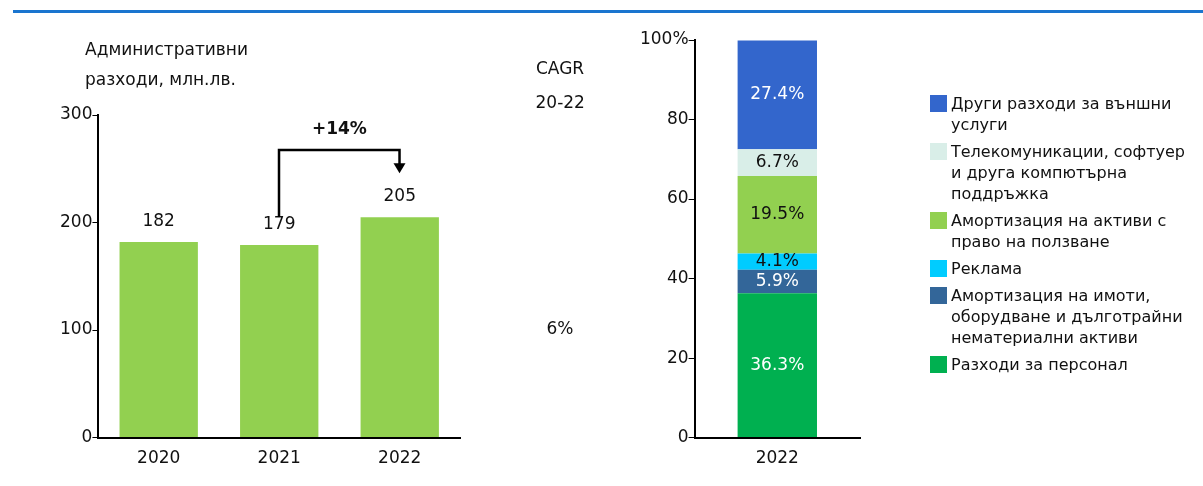 The width and height of the screenshot is (1203, 486). What do you see at coordinates (1068, 172) in the screenshot?
I see `legend-label: Телекомуникации, софтуер и друга компютърна поддръжка` at bounding box center [1068, 172].